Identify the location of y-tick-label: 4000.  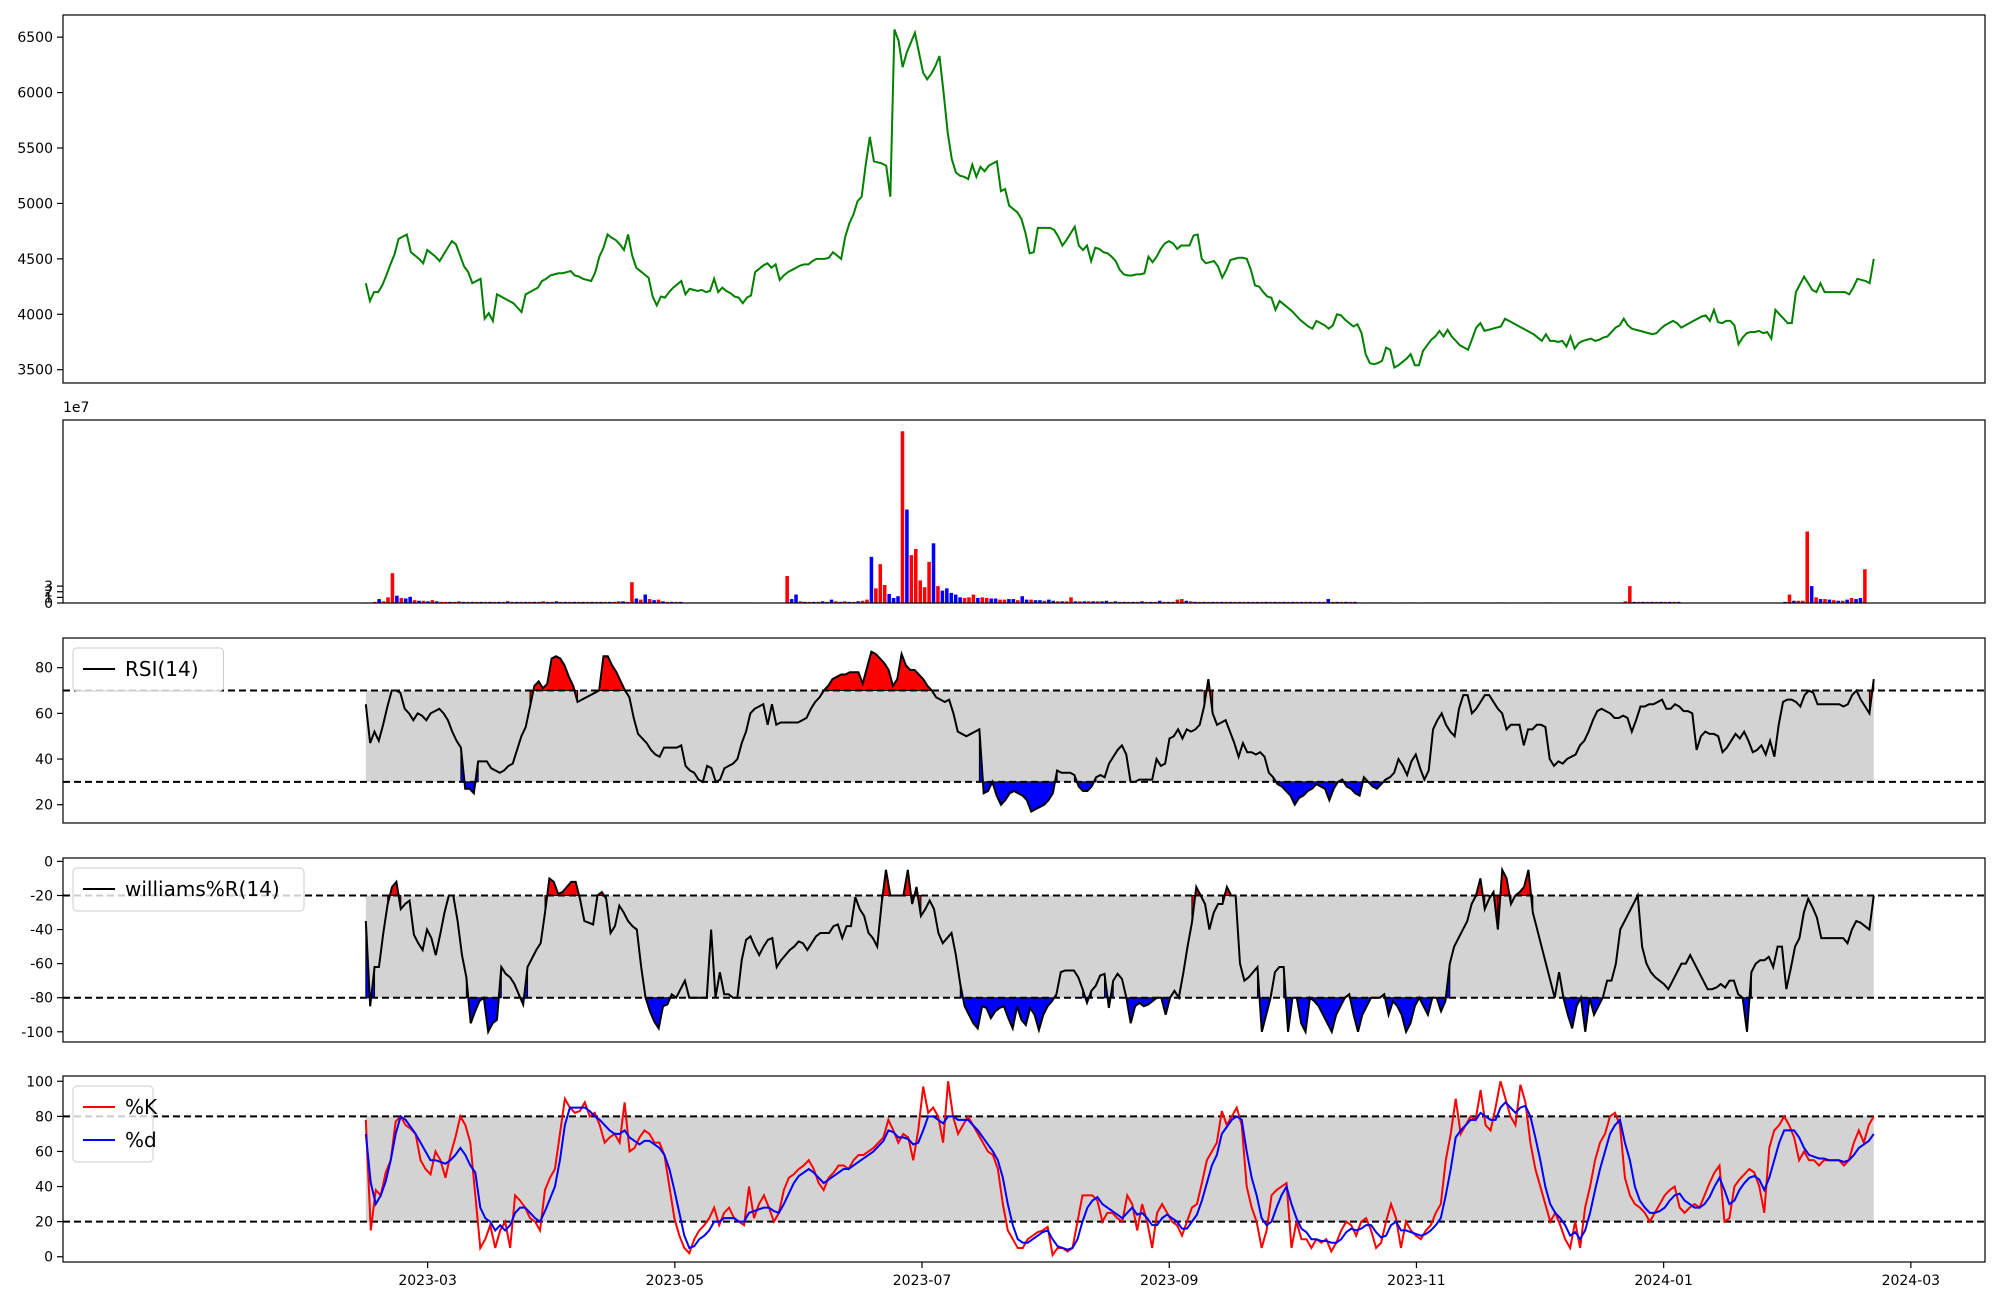
(35, 315).